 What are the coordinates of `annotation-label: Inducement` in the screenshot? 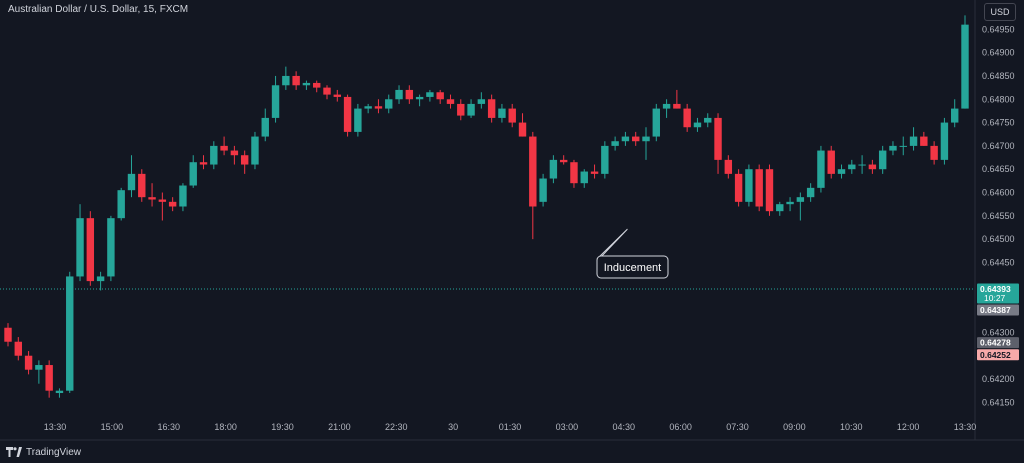 It's located at (632, 268).